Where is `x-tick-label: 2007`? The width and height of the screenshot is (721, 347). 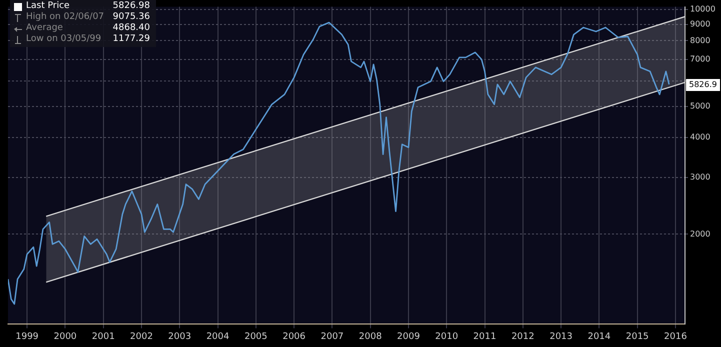 x-tick-label: 2007 is located at coordinates (332, 337).